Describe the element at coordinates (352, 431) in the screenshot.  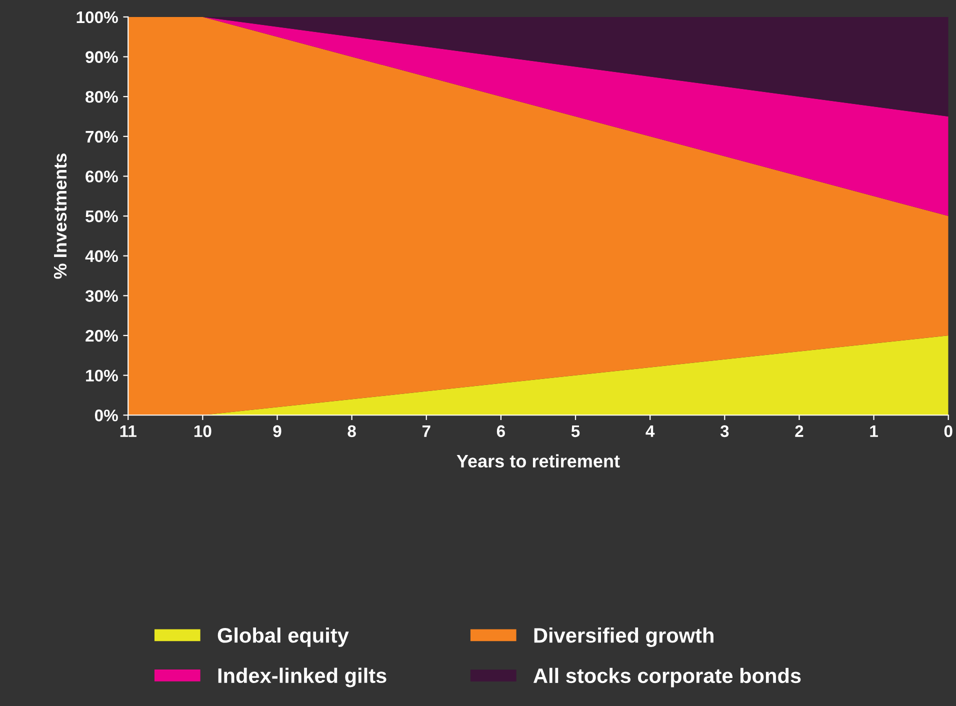
I see `x-tick-label: 8` at that location.